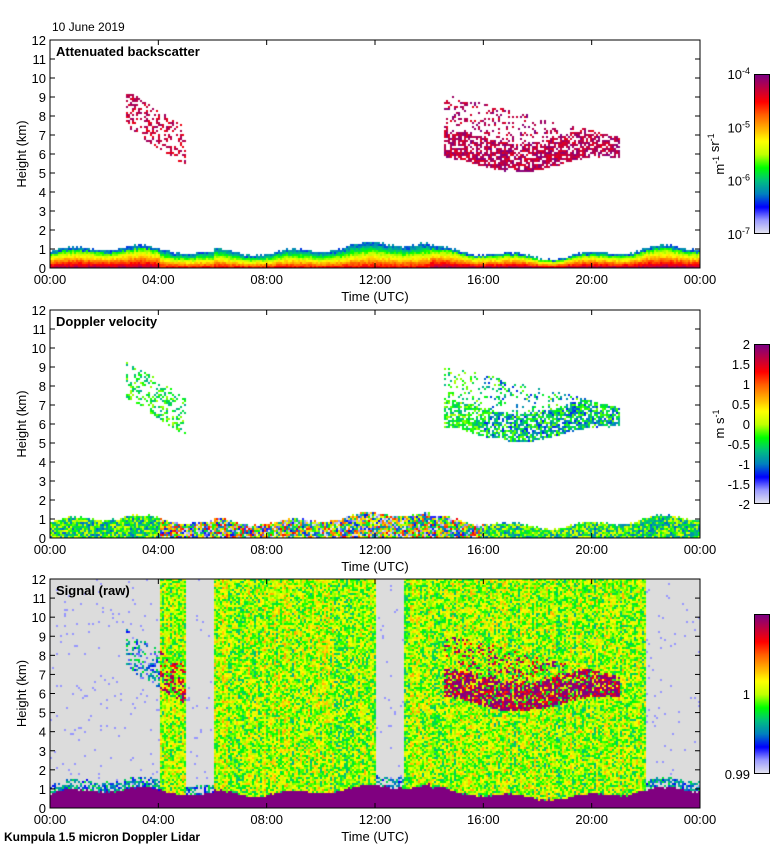 Image resolution: width=780 pixels, height=850 pixels. I want to click on colorbar-tick-label: 0.5, so click(741, 404).